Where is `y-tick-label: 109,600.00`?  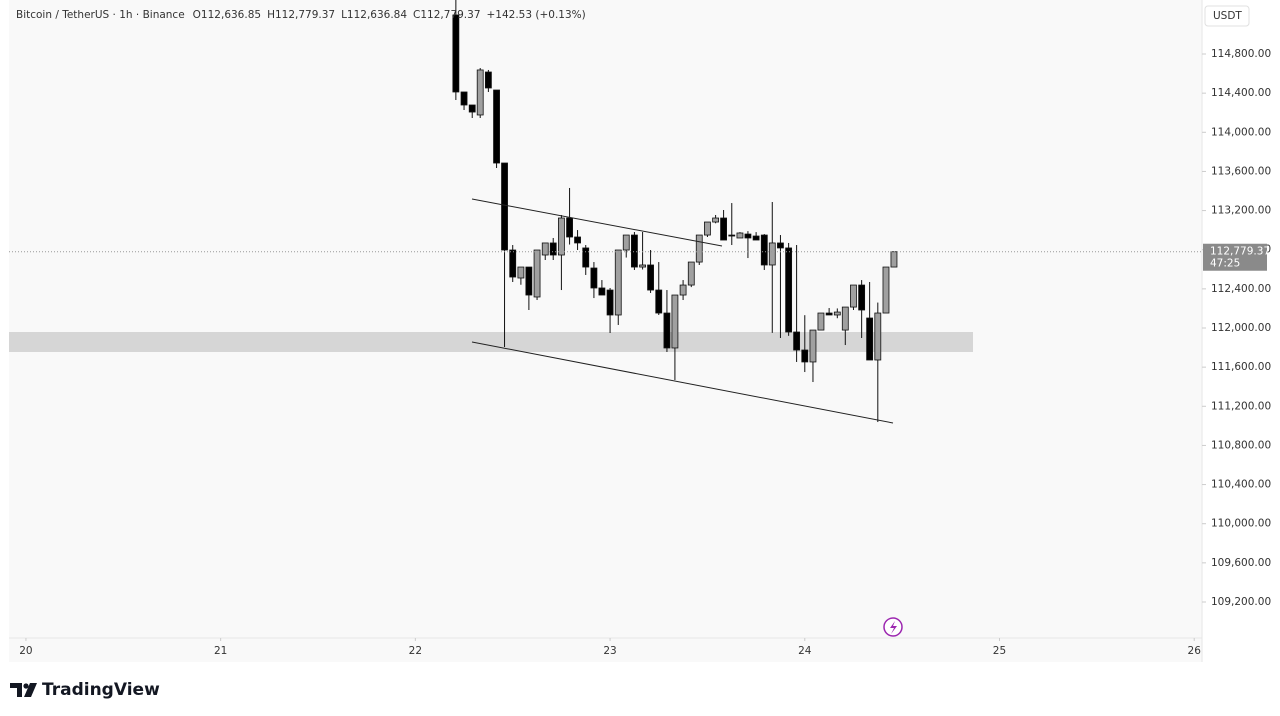
y-tick-label: 109,600.00 is located at coordinates (1241, 563).